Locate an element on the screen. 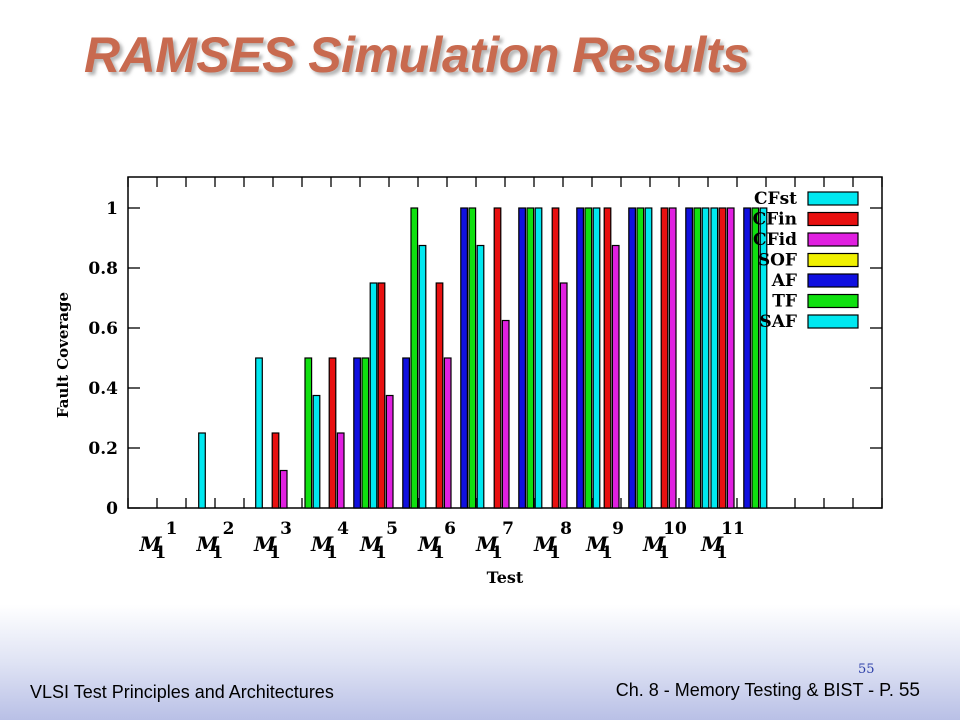 The height and width of the screenshot is (720, 960). footer-page-number: 55 is located at coordinates (909, 690).